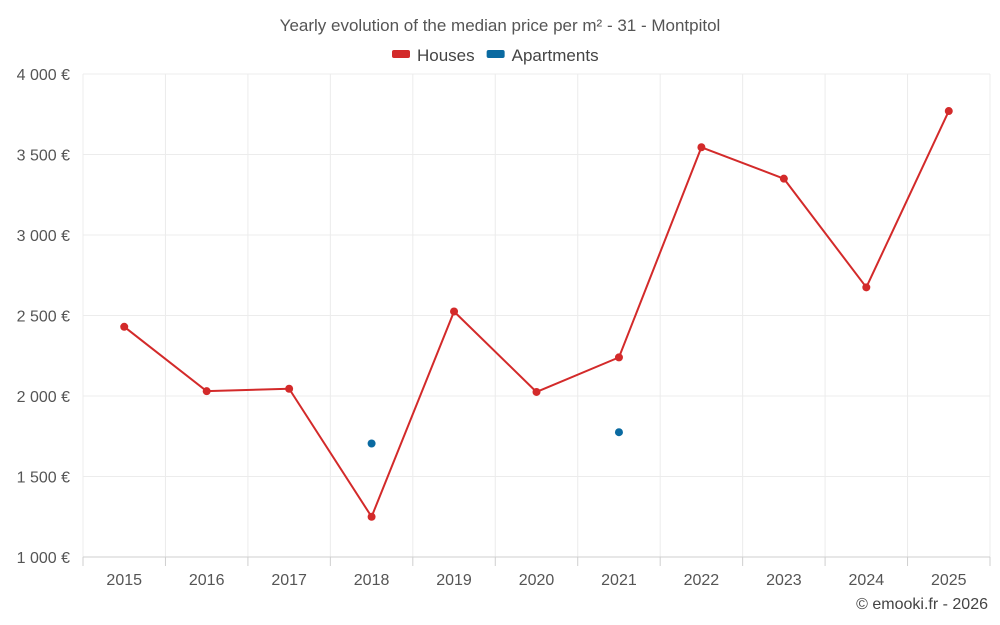  What do you see at coordinates (454, 580) in the screenshot?
I see `x-tick-label: 2019` at bounding box center [454, 580].